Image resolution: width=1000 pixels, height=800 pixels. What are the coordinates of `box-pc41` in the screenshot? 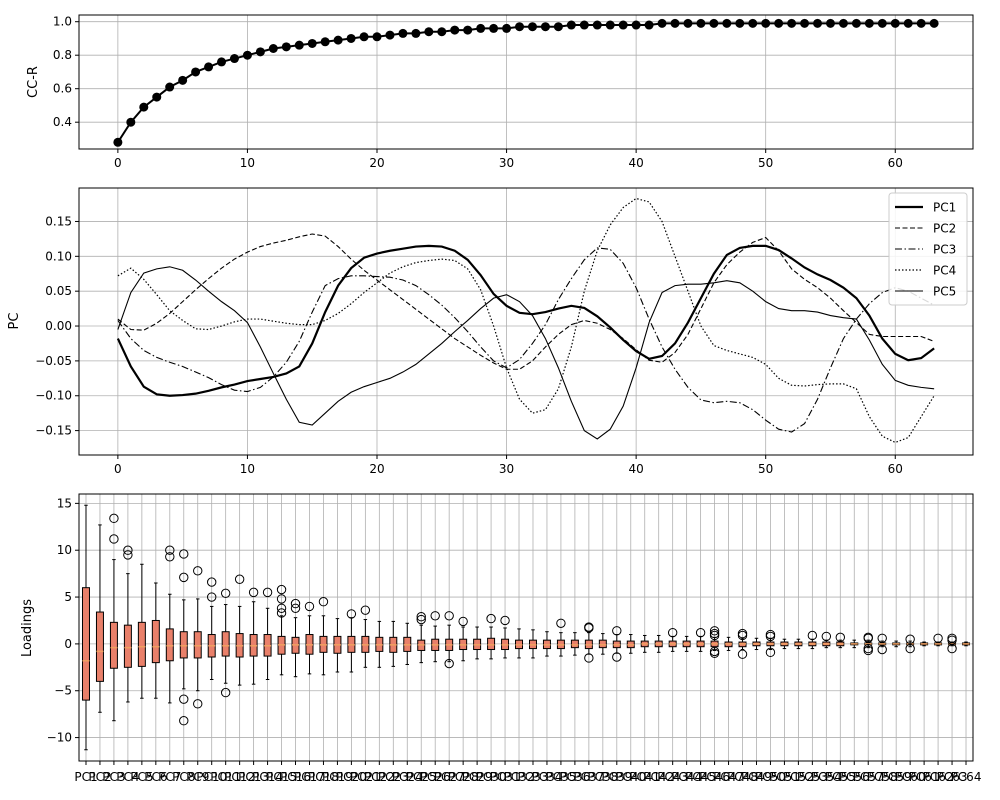 It's located at (644, 643).